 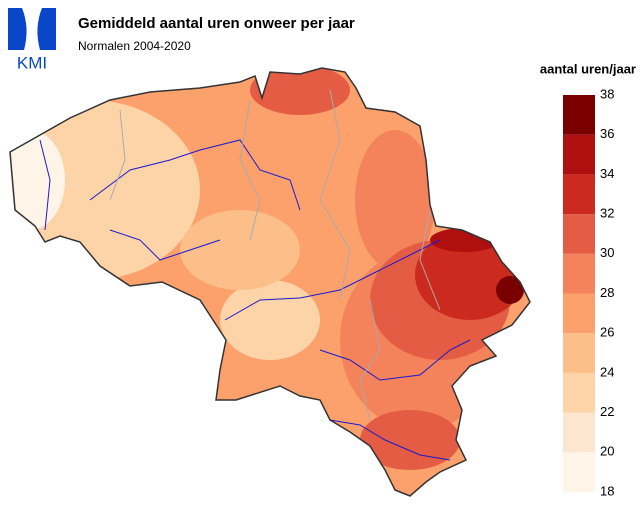 What do you see at coordinates (607, 173) in the screenshot?
I see `legend-tick-label: 34` at bounding box center [607, 173].